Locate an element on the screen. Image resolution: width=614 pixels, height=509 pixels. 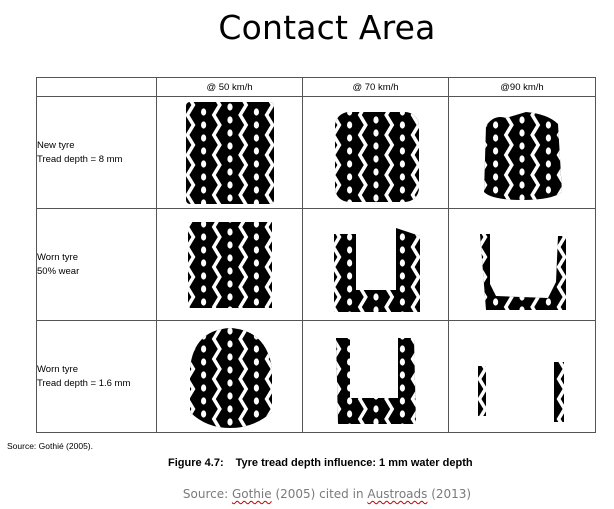
header-row: @ 50 km/h @ 70 km/h @90 km/h is located at coordinates (316, 87).